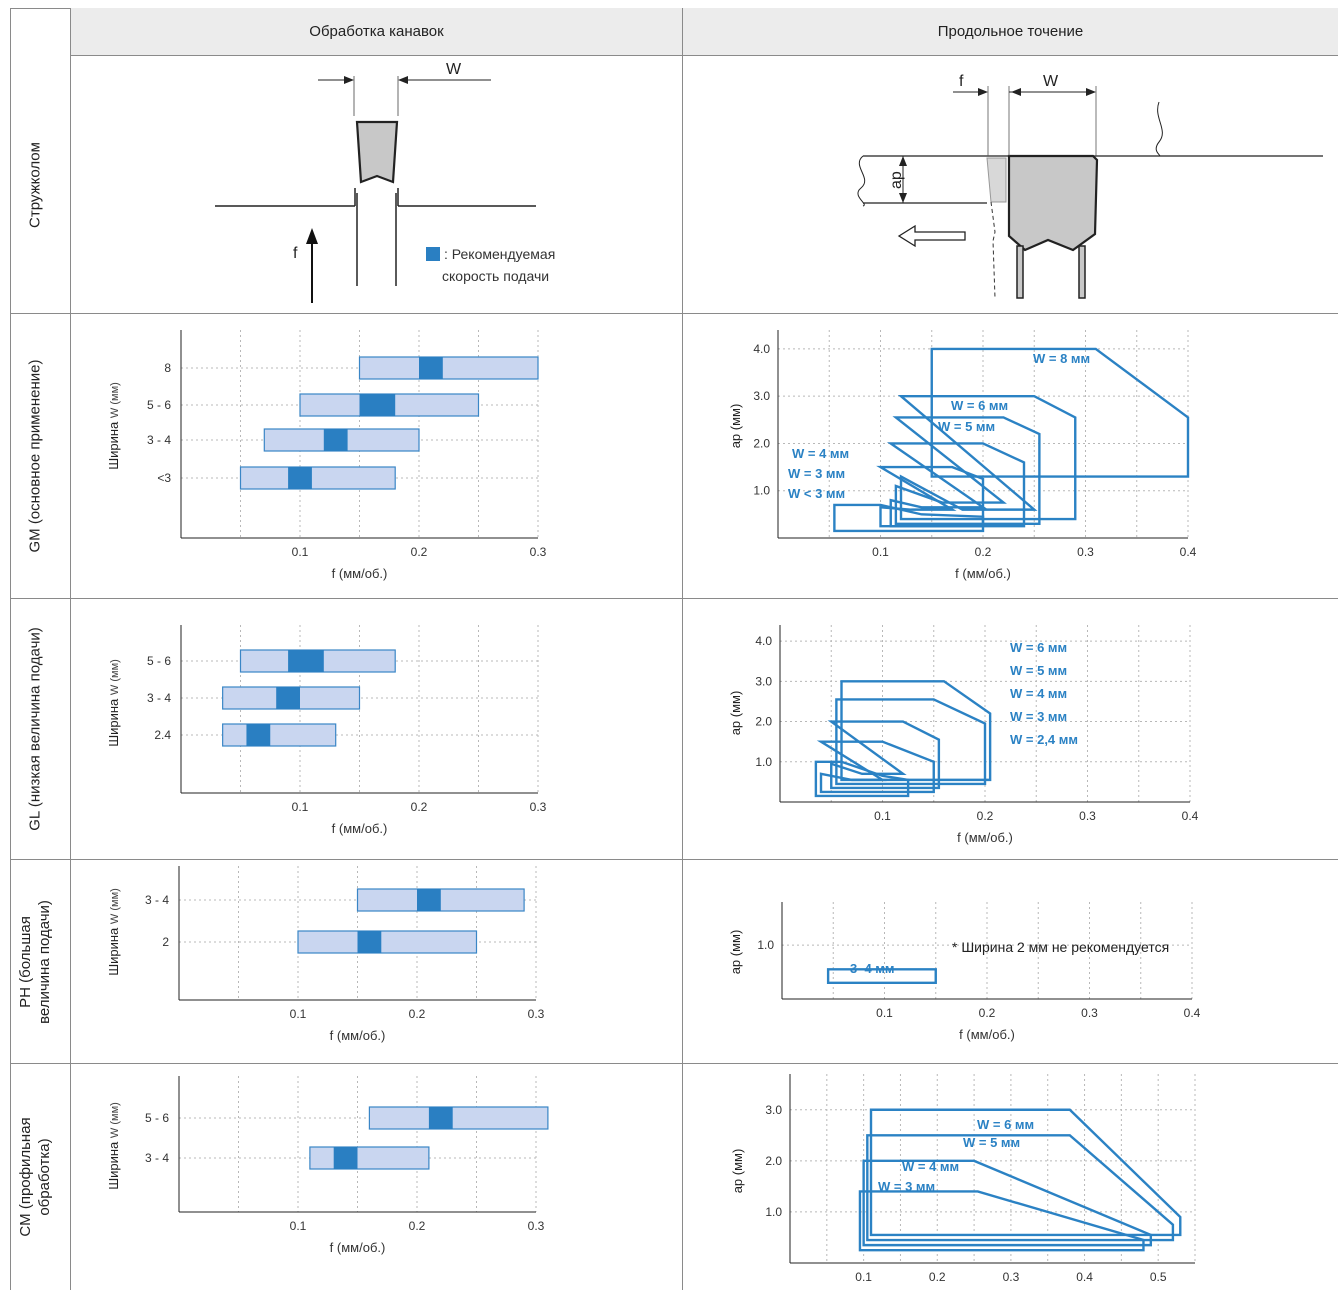  Describe the element at coordinates (162, 735) in the screenshot. I see `y-tick-label: 2.4` at that location.